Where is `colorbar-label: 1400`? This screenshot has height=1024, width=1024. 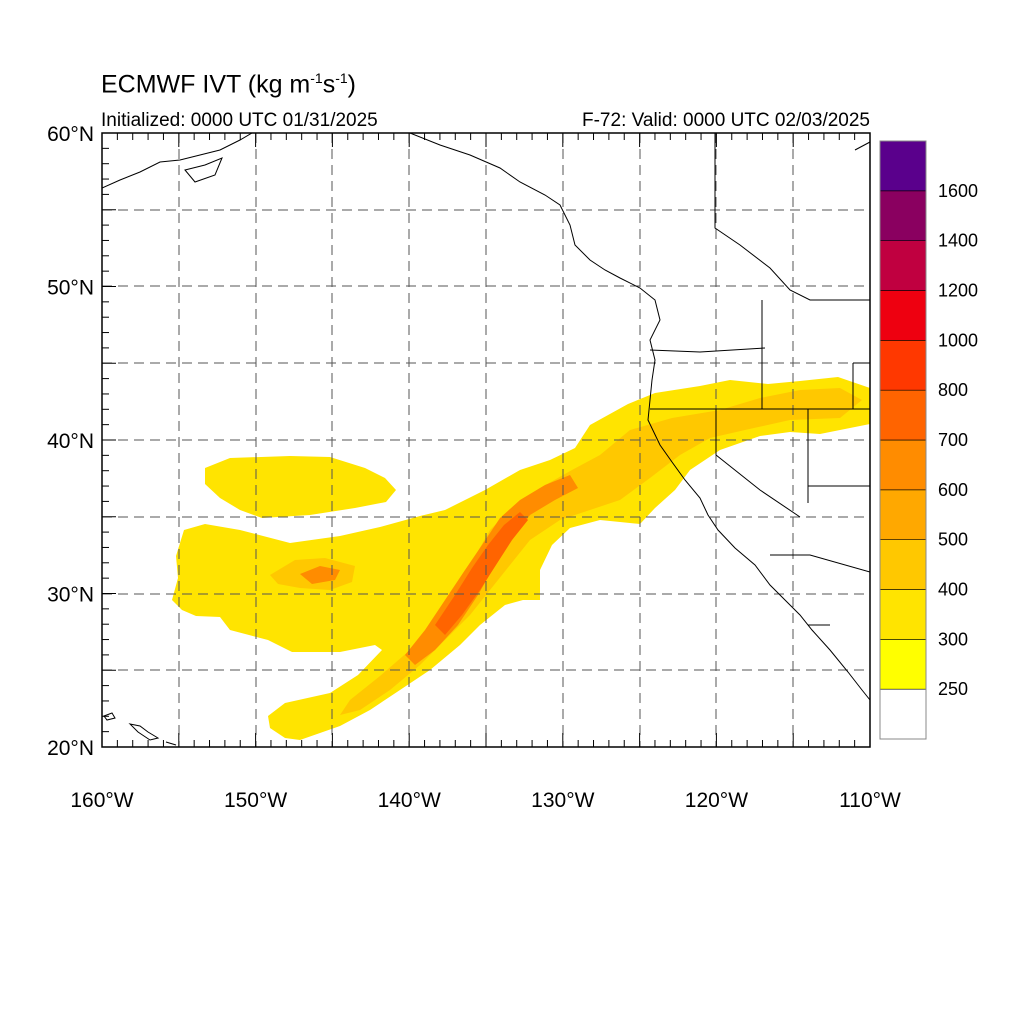
colorbar-label: 1400 is located at coordinates (958, 241).